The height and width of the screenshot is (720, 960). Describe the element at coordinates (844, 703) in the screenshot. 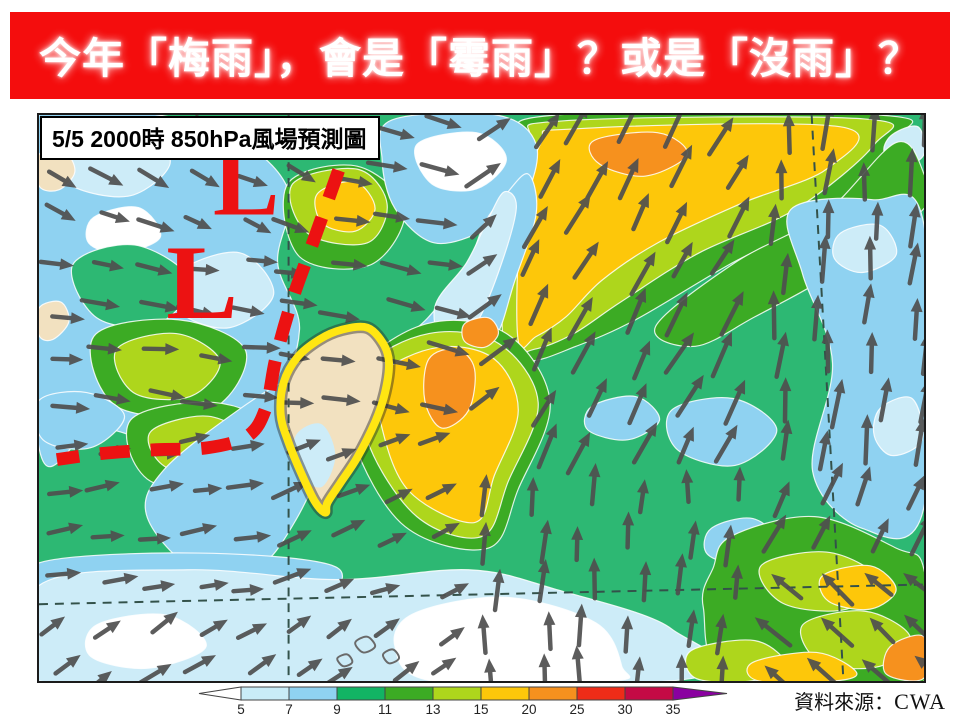

I see `source-prefix: 資料來源：` at that location.